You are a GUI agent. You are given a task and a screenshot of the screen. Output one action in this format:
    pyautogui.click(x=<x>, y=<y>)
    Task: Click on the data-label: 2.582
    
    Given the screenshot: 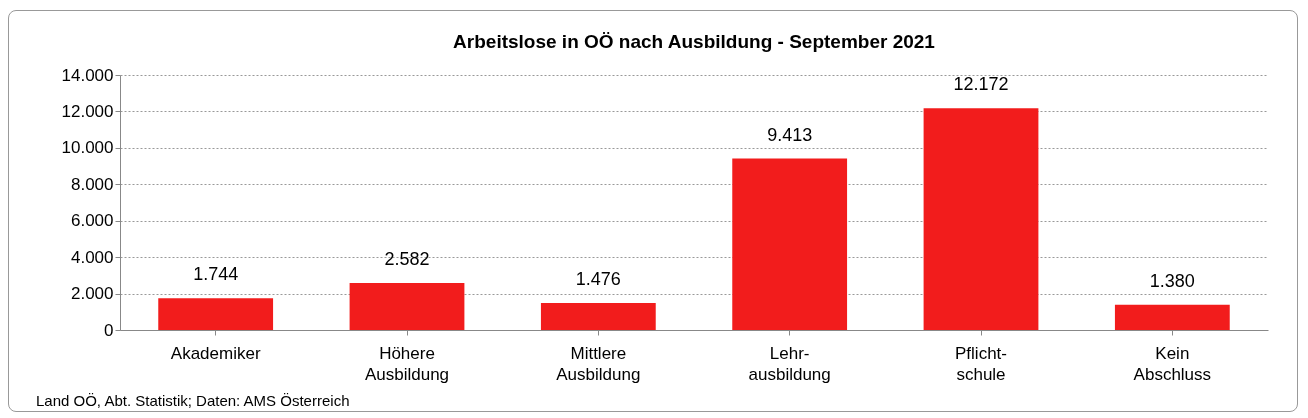 What is the action you would take?
    pyautogui.click(x=407, y=258)
    